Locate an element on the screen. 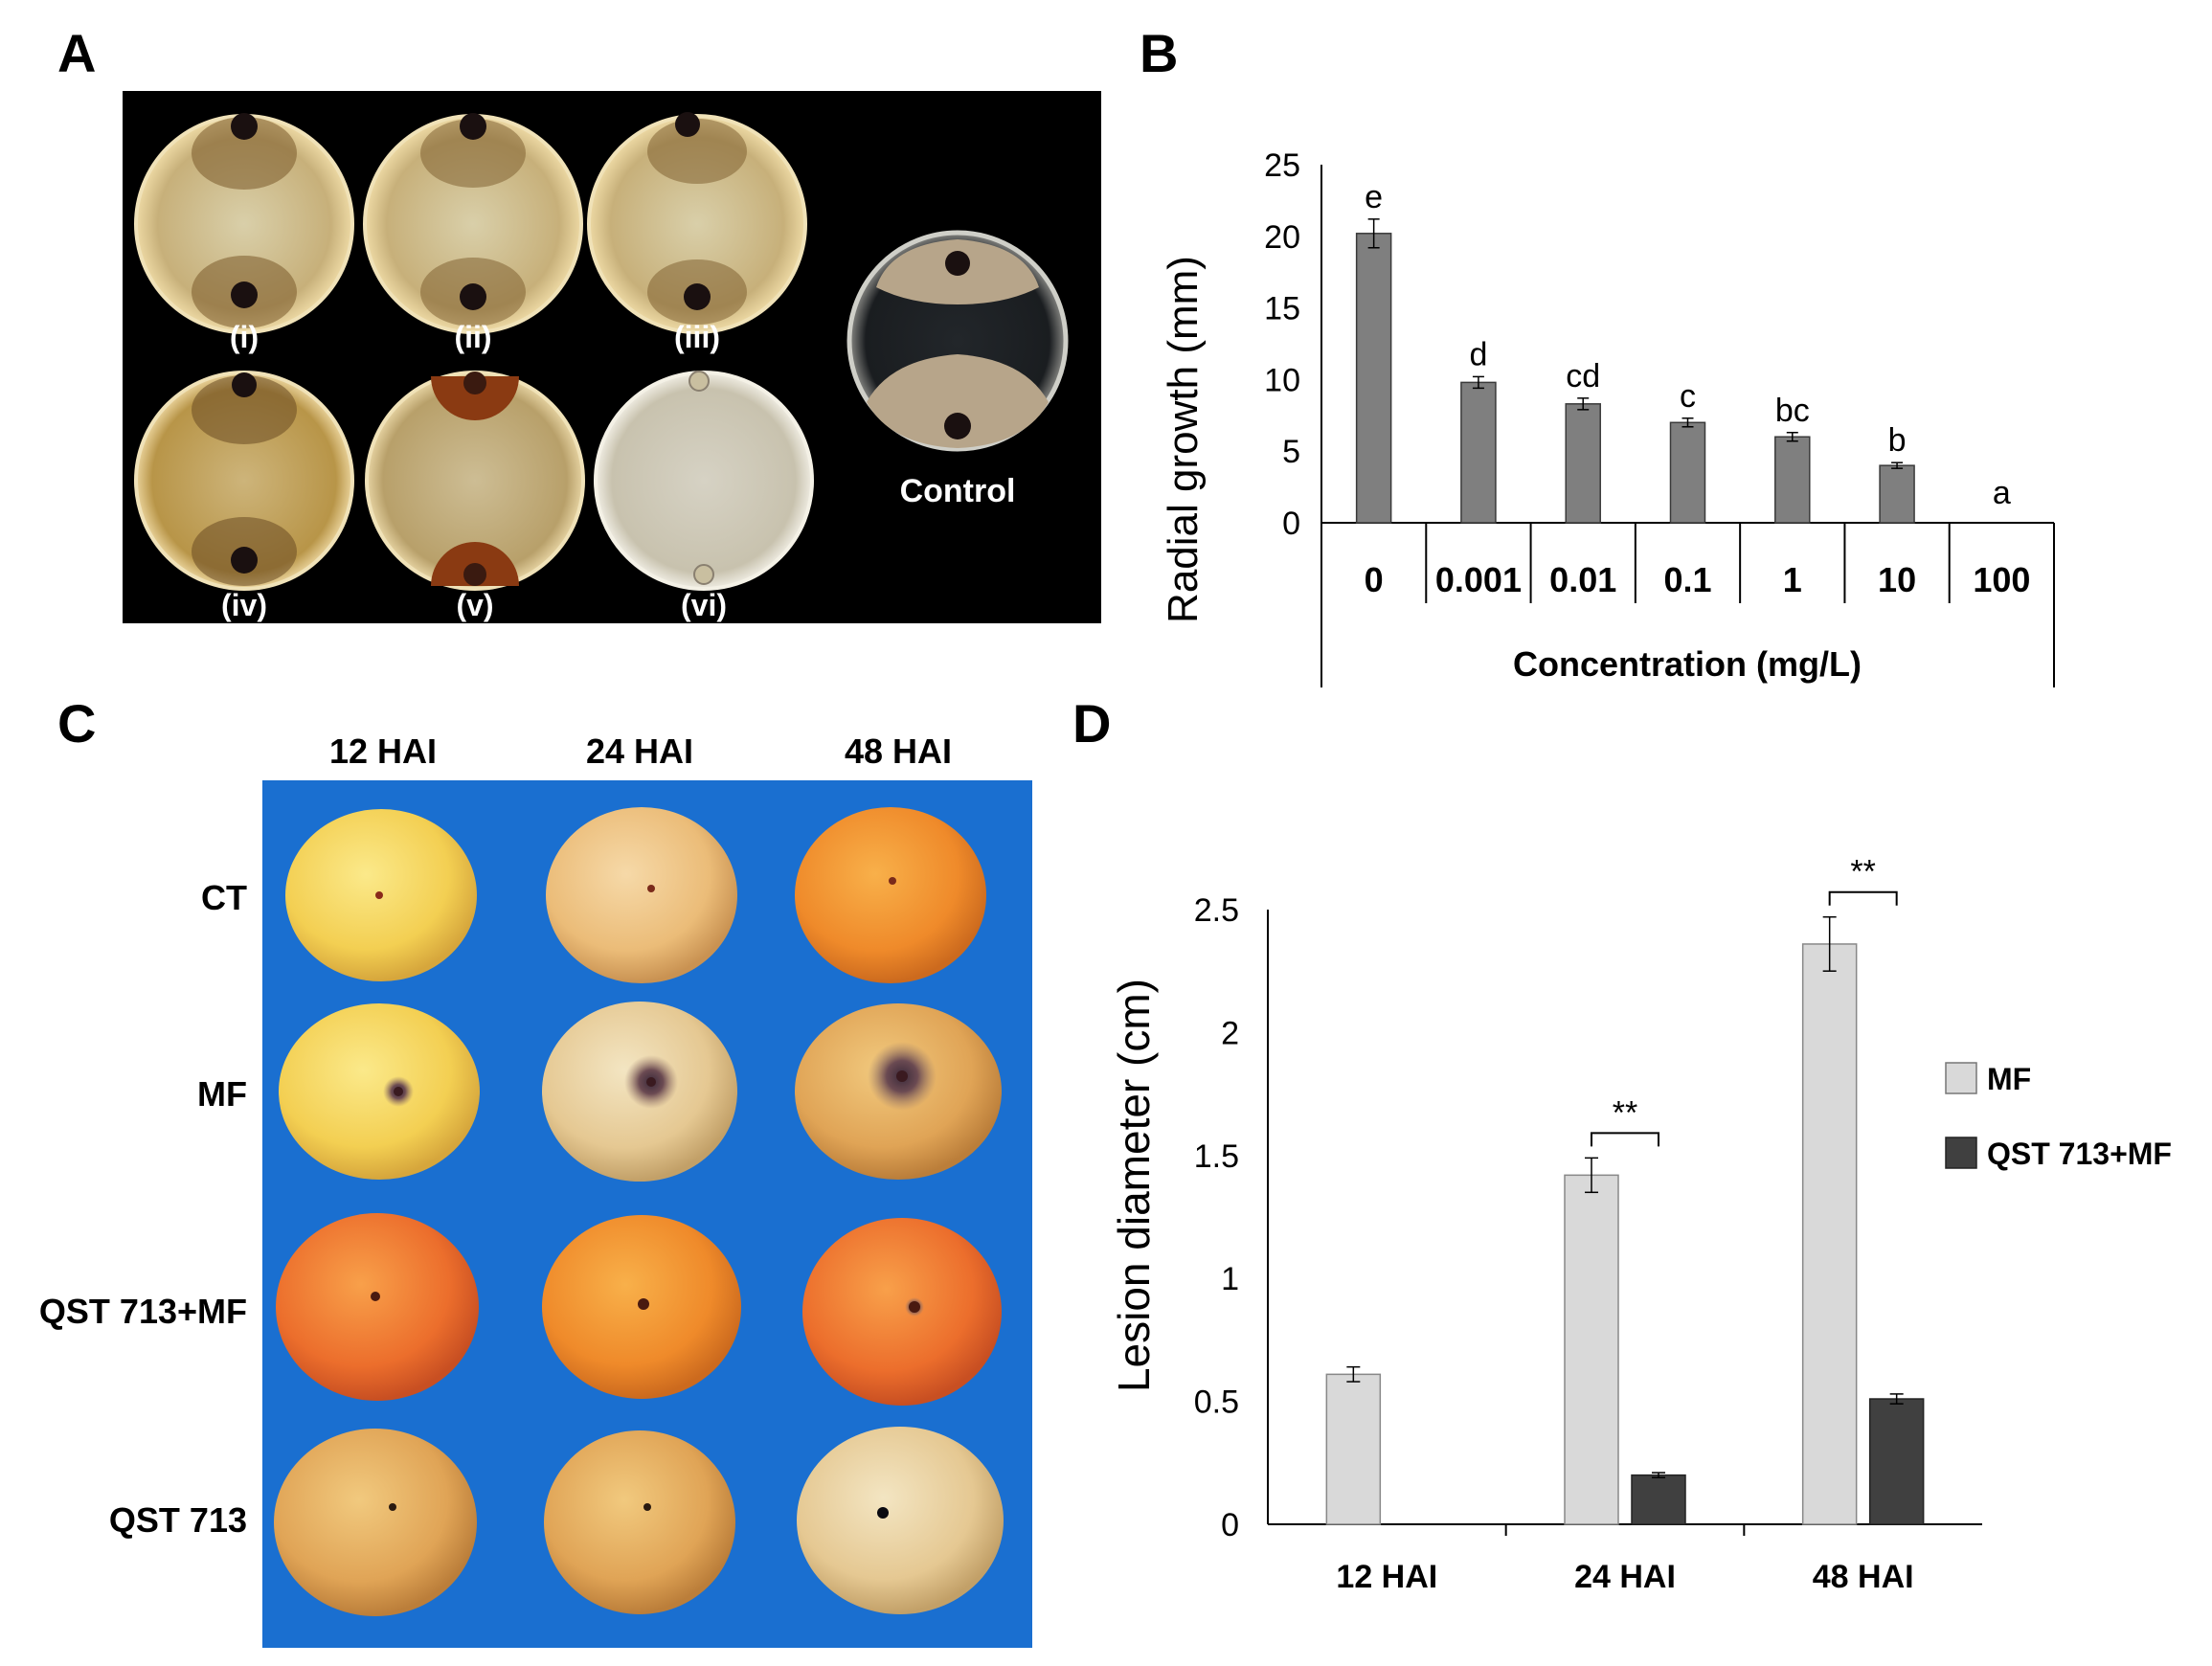 The width and height of the screenshot is (2212, 1666). y-tick-label: 10 is located at coordinates (1282, 380).